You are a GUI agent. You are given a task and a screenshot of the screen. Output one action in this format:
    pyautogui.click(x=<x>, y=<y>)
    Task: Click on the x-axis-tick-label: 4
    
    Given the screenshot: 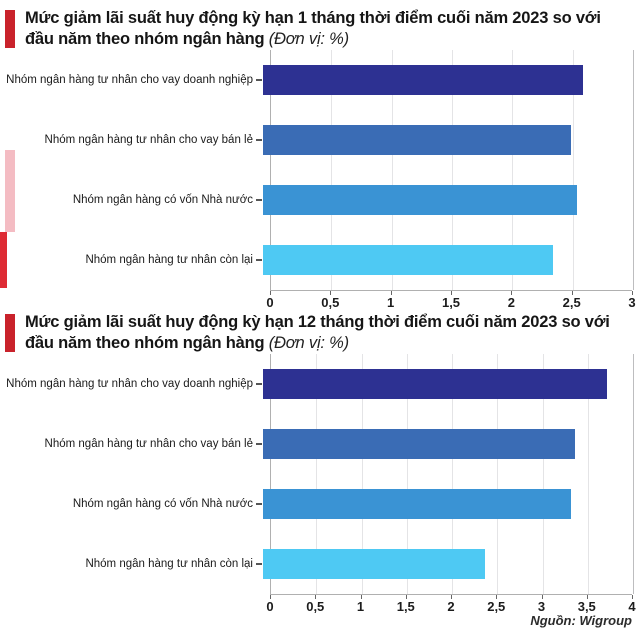 What is the action you would take?
    pyautogui.click(x=632, y=606)
    